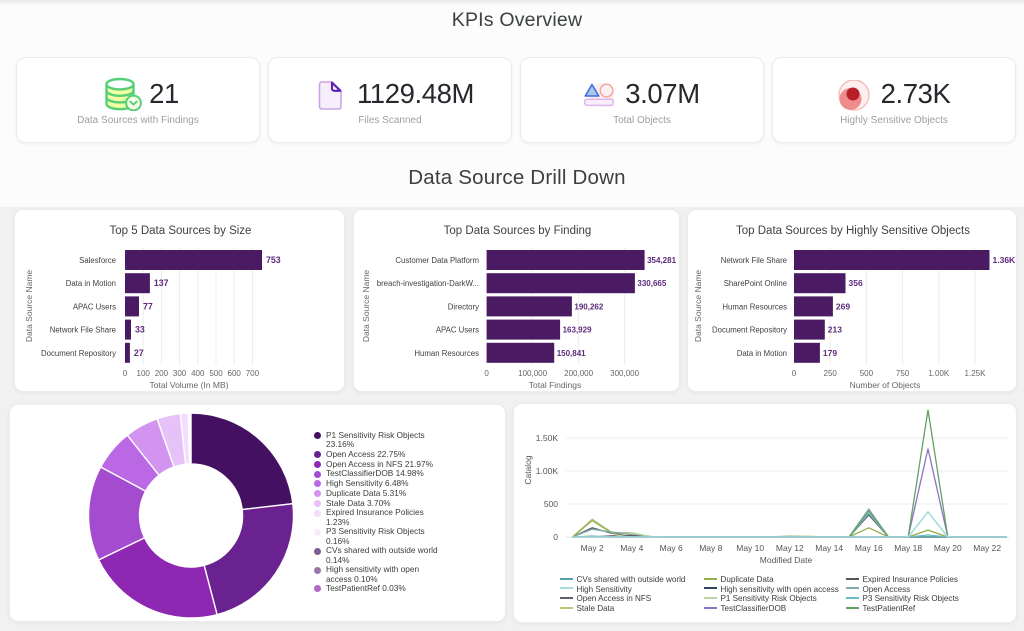 The height and width of the screenshot is (631, 1024). Describe the element at coordinates (198, 373) in the screenshot. I see `svg-text: 400` at that location.